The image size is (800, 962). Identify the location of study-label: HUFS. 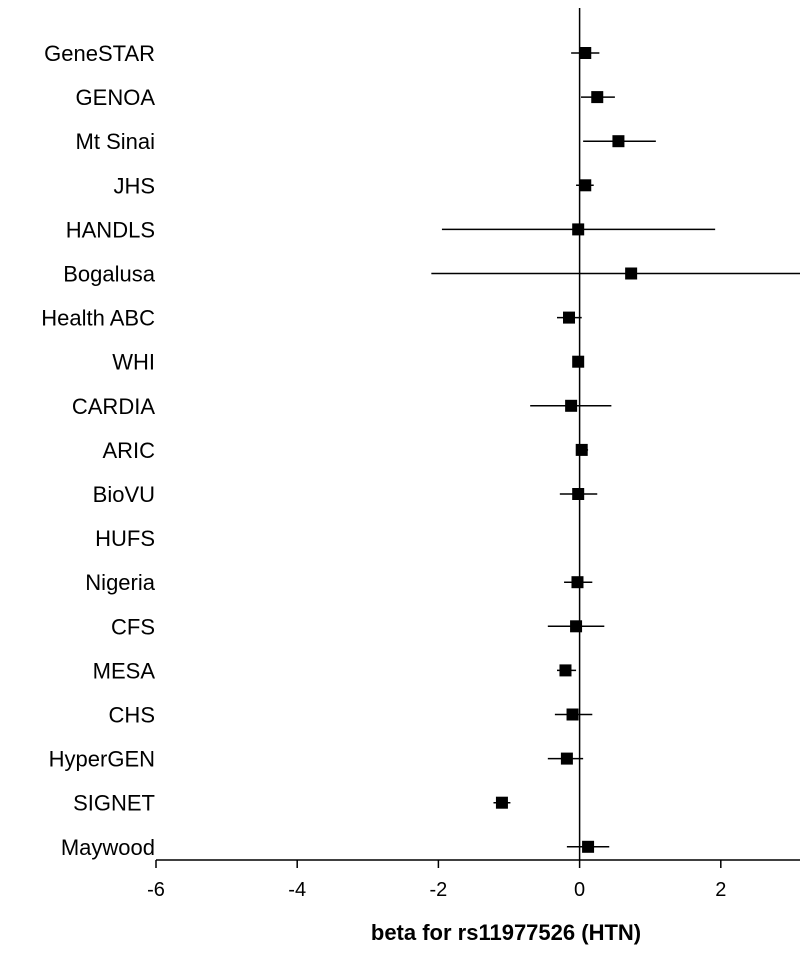
(125, 538).